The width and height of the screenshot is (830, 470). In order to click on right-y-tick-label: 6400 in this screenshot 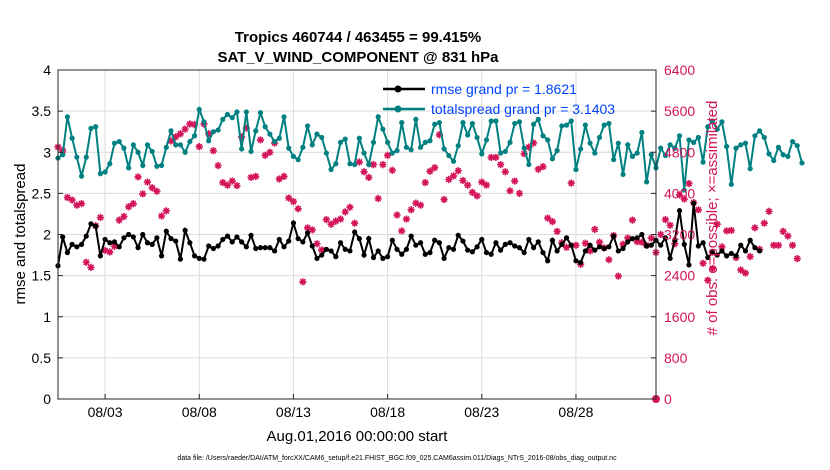, I will do `click(679, 70)`.